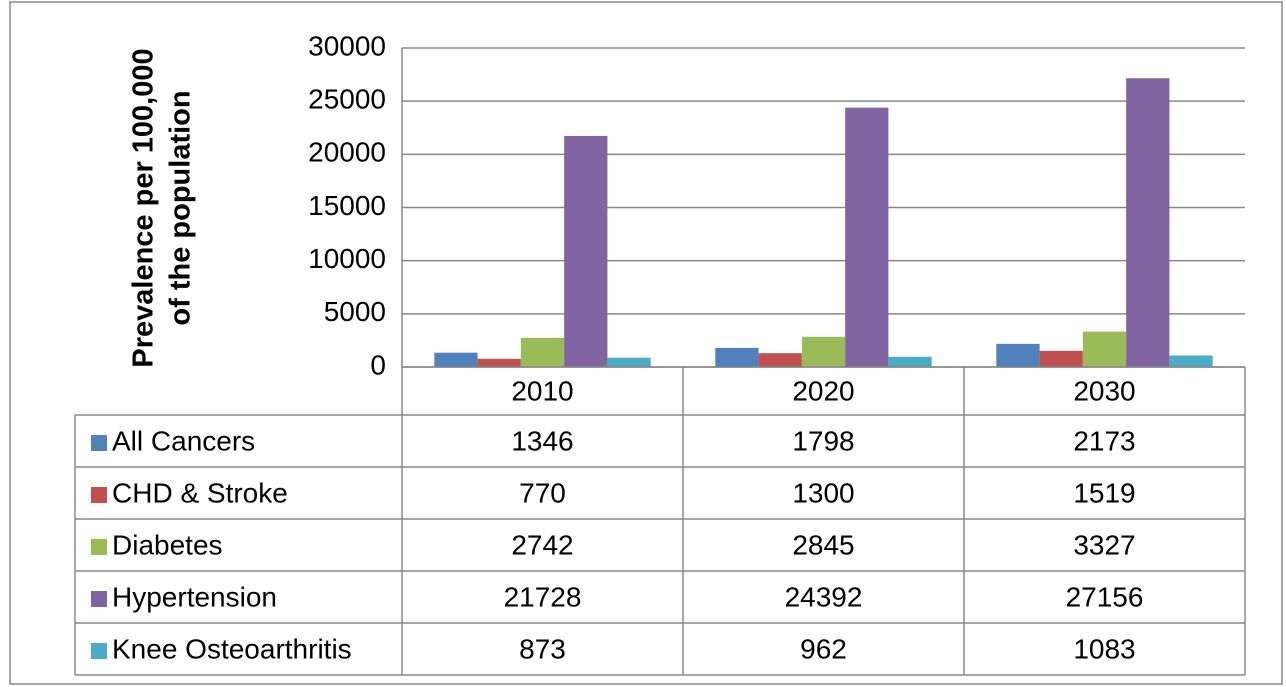  I want to click on y-axis-label: Prevalence per 100,000, so click(144, 207).